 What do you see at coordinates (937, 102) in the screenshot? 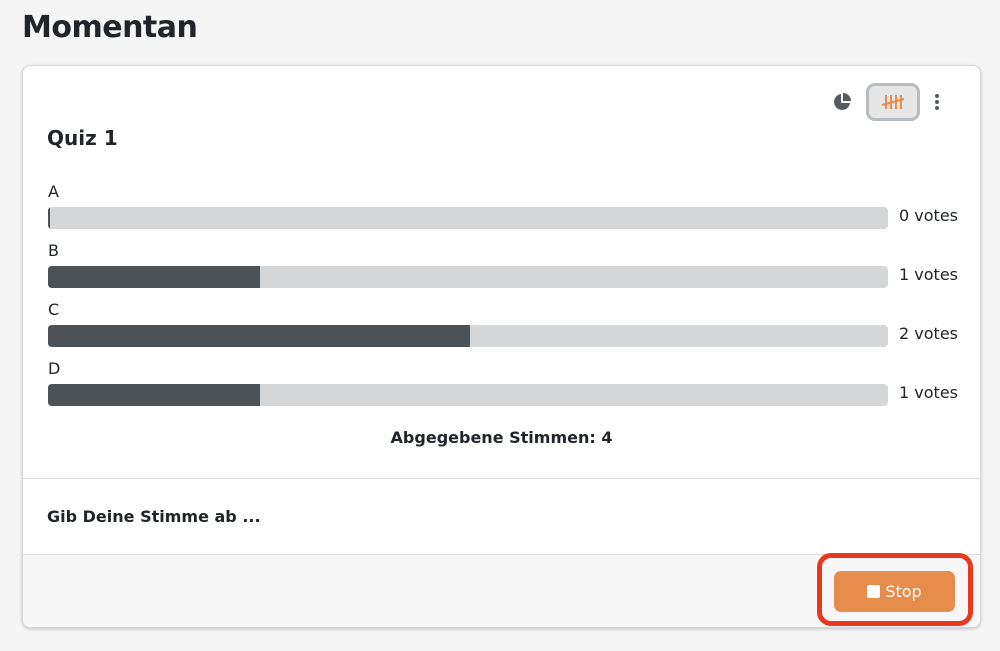
I see `more-vertical-icon` at bounding box center [937, 102].